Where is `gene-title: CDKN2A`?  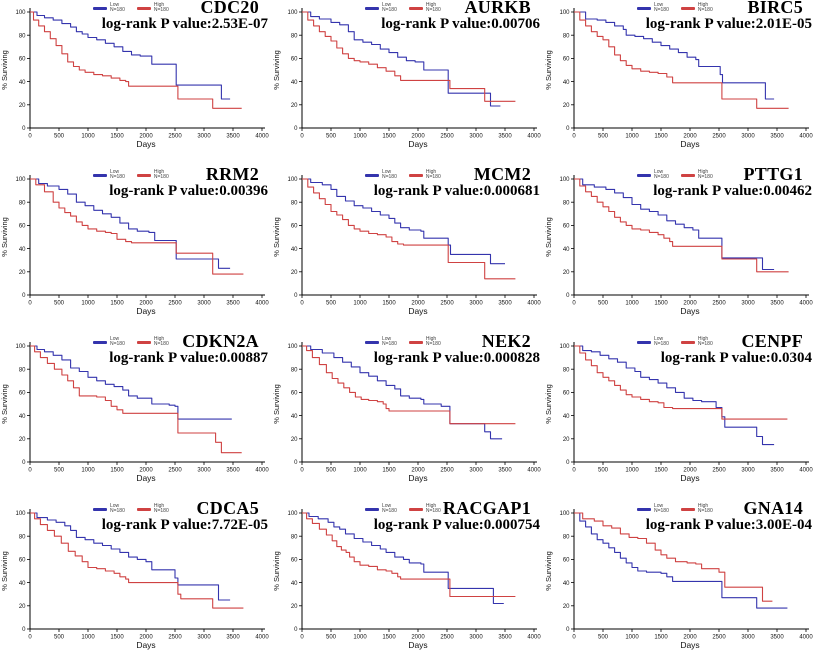 gene-title: CDKN2A is located at coordinates (220, 341).